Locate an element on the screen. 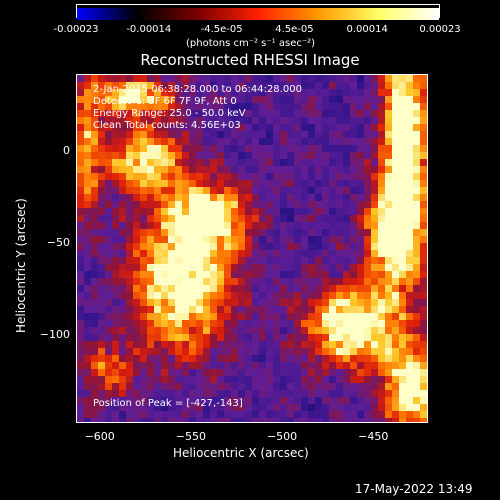  x-tick-label: −500 is located at coordinates (282, 436).